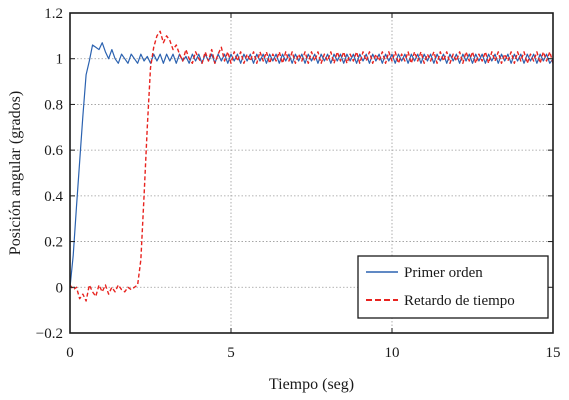  Describe the element at coordinates (53, 197) in the screenshot. I see `y-tick-label-3: 0.4` at that location.